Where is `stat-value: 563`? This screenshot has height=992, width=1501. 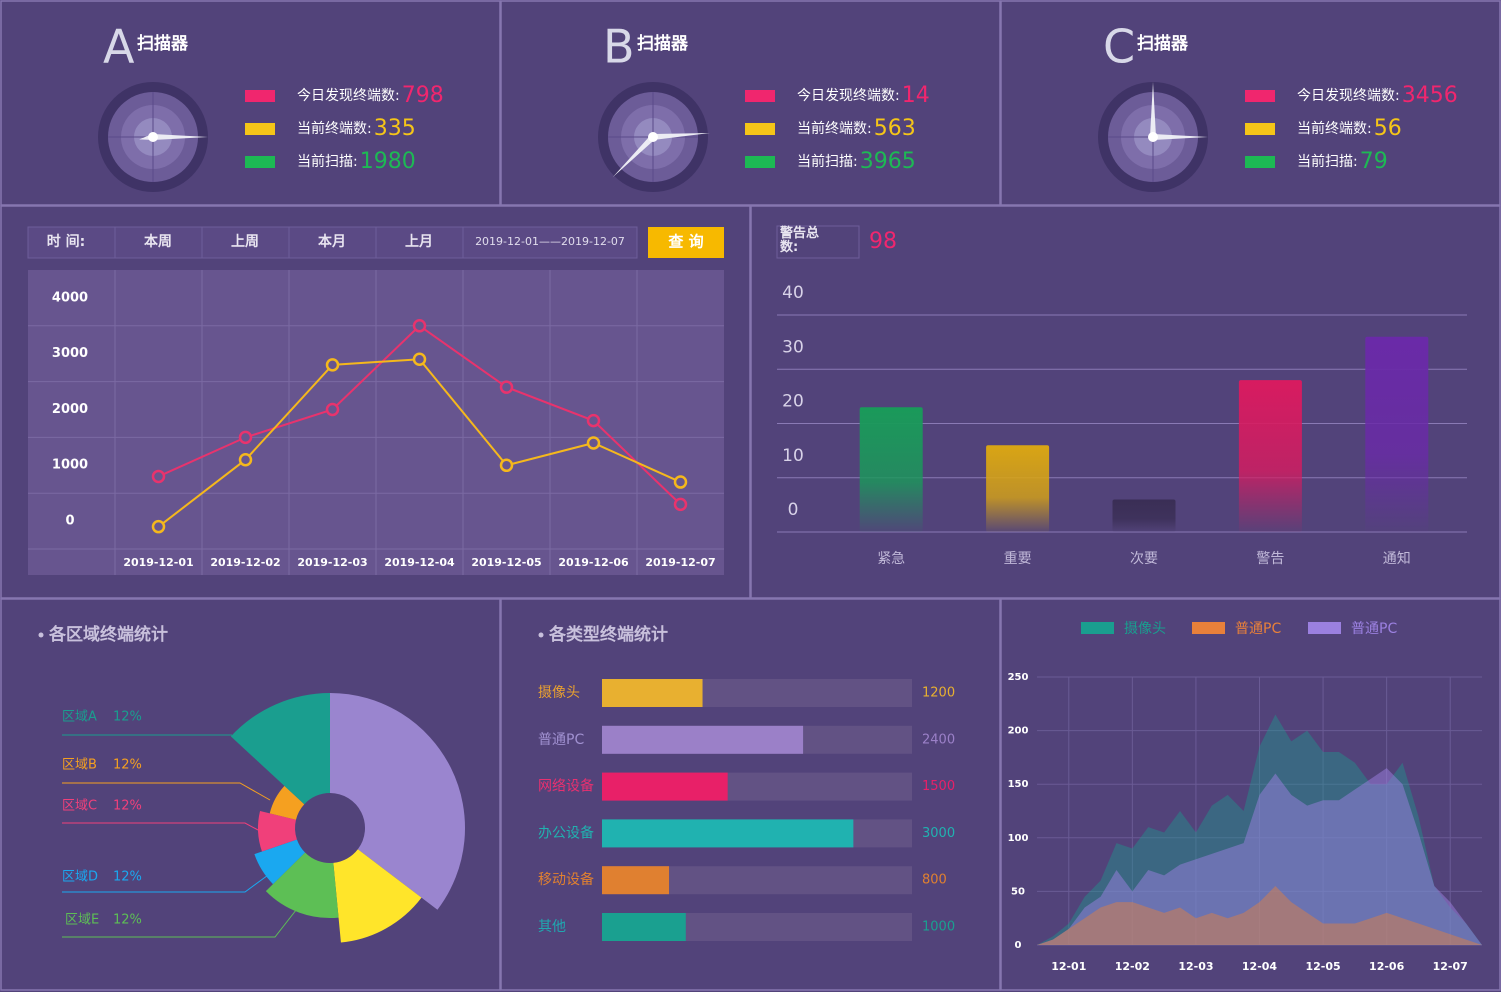 stat-value: 563 is located at coordinates (895, 128).